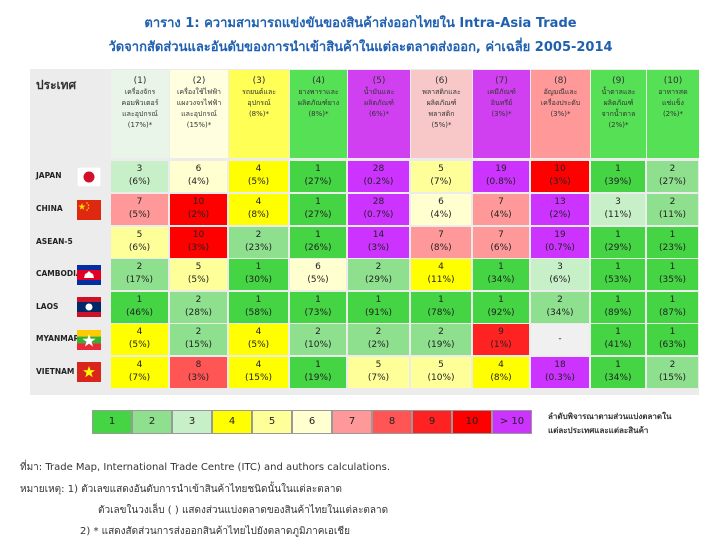  Describe the element at coordinates (441, 372) in the screenshot. I see `table-cell: 5 (10%)` at that location.